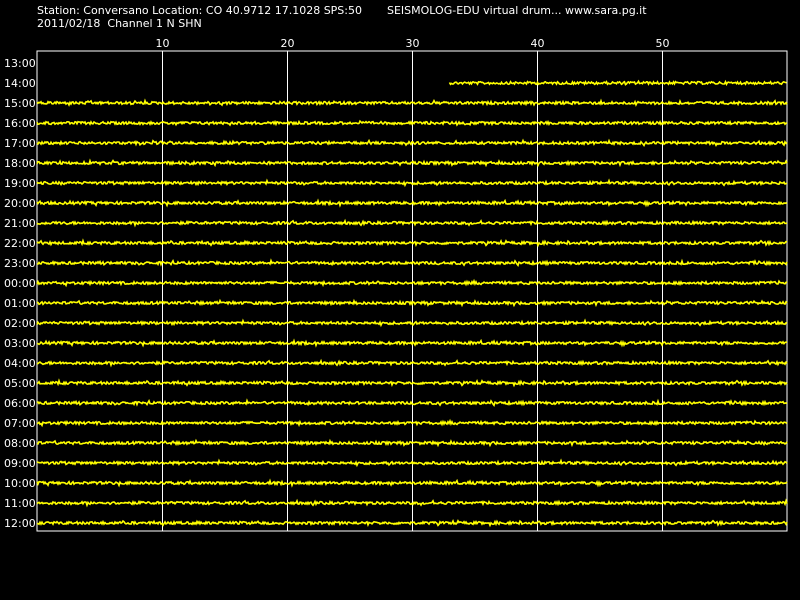  Describe the element at coordinates (20, 383) in the screenshot. I see `hour-label: 05:00` at that location.